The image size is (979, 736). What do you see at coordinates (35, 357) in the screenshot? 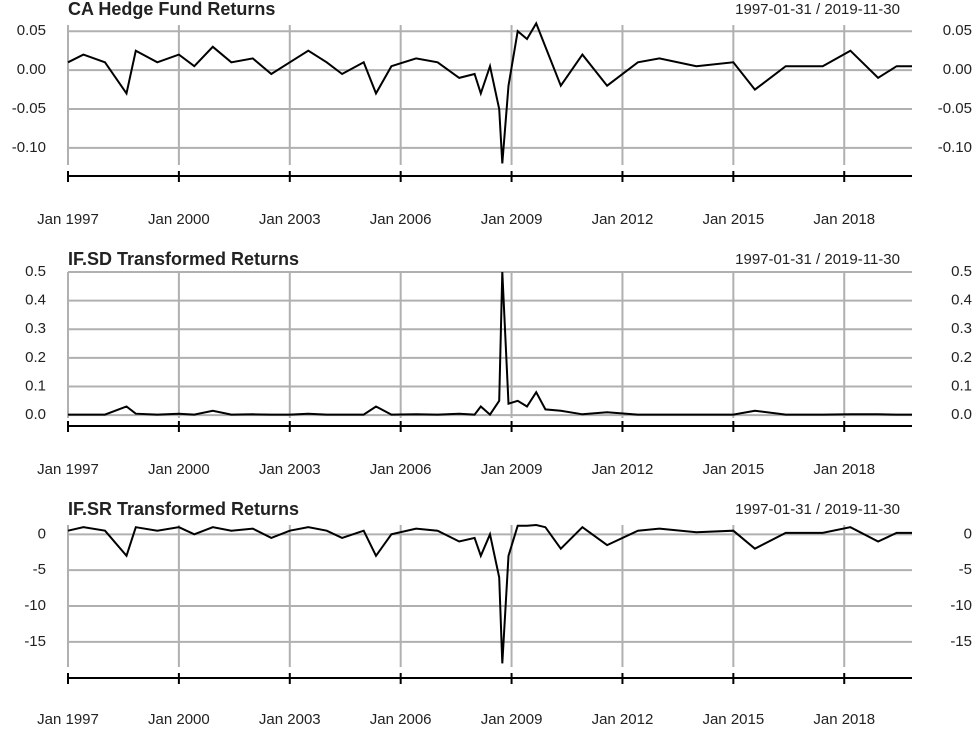
I see `y-tick-label: 0.2` at bounding box center [35, 357].